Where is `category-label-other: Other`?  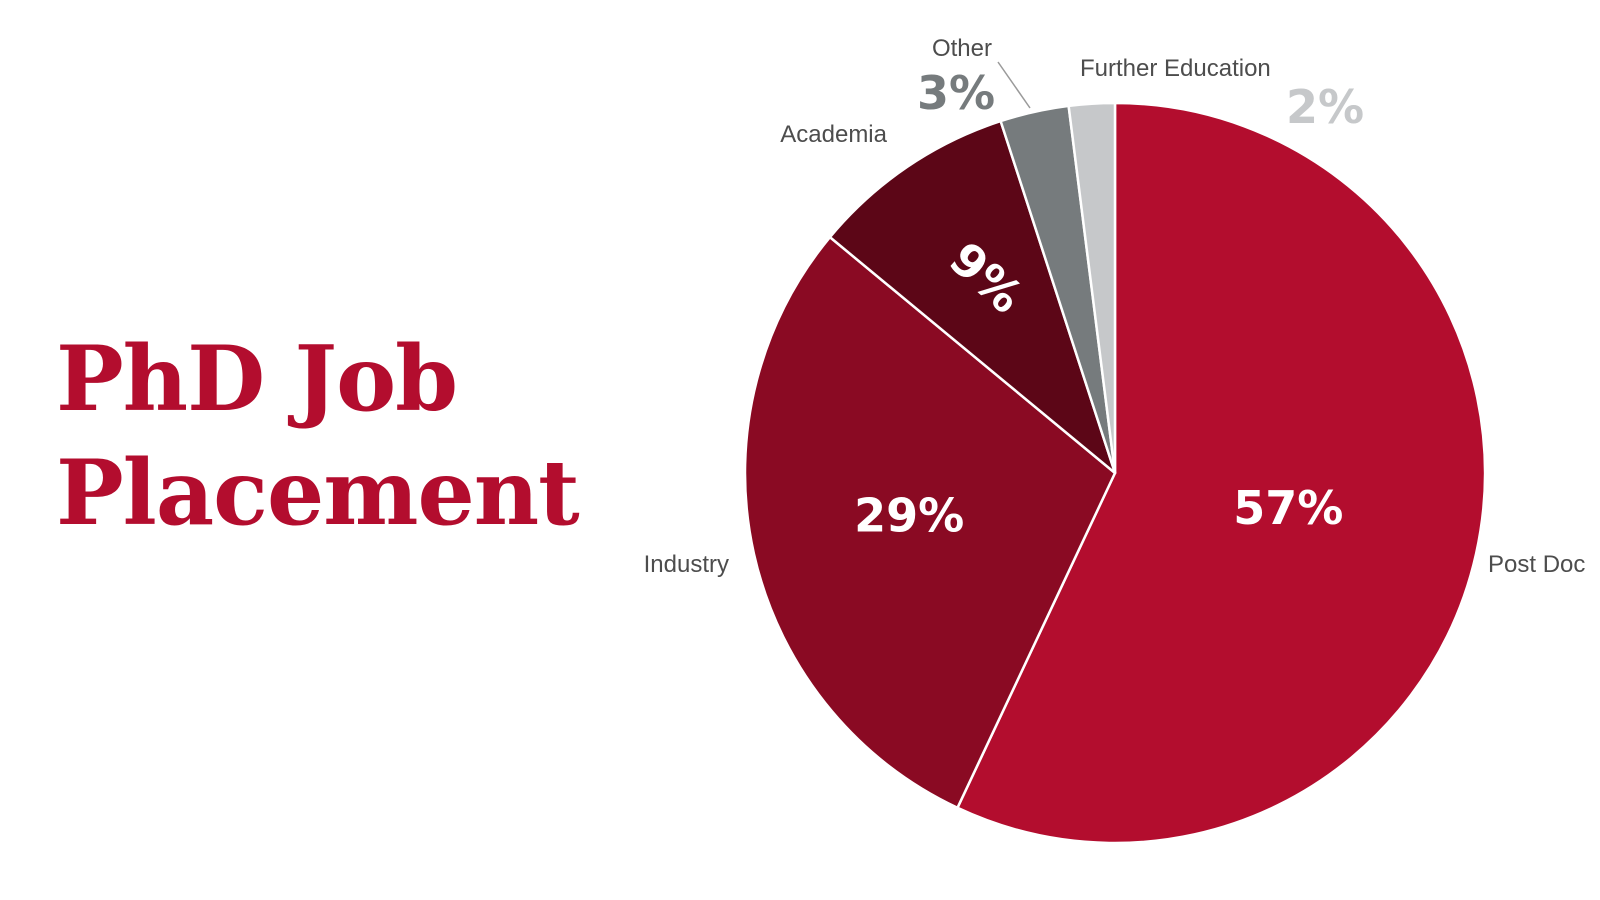 category-label-other: Other is located at coordinates (962, 48).